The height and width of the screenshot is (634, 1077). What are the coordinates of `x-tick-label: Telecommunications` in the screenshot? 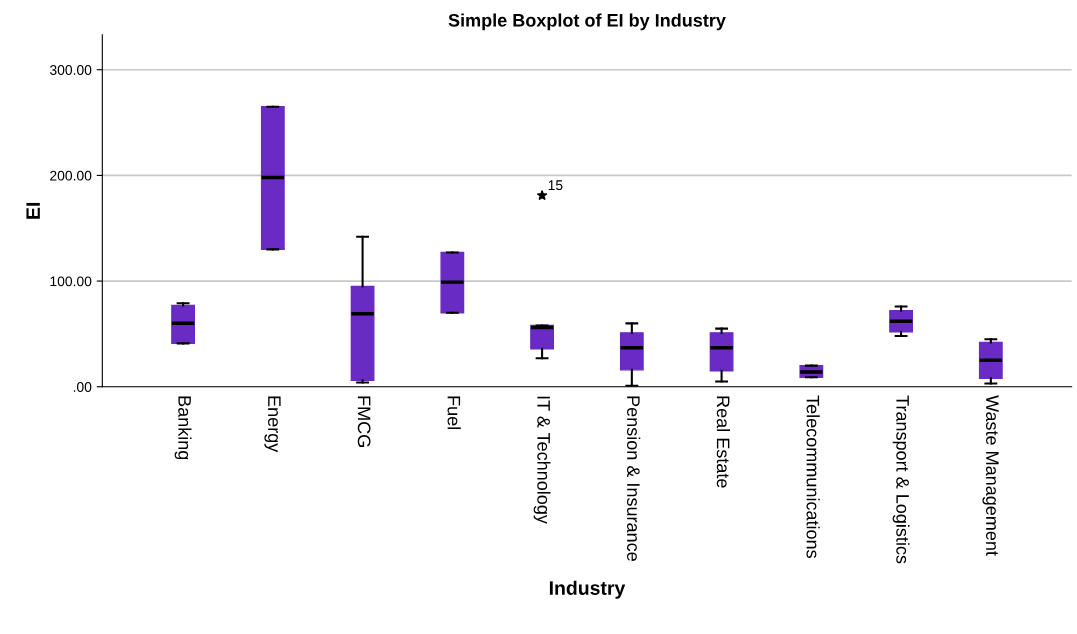 It's located at (813, 476).